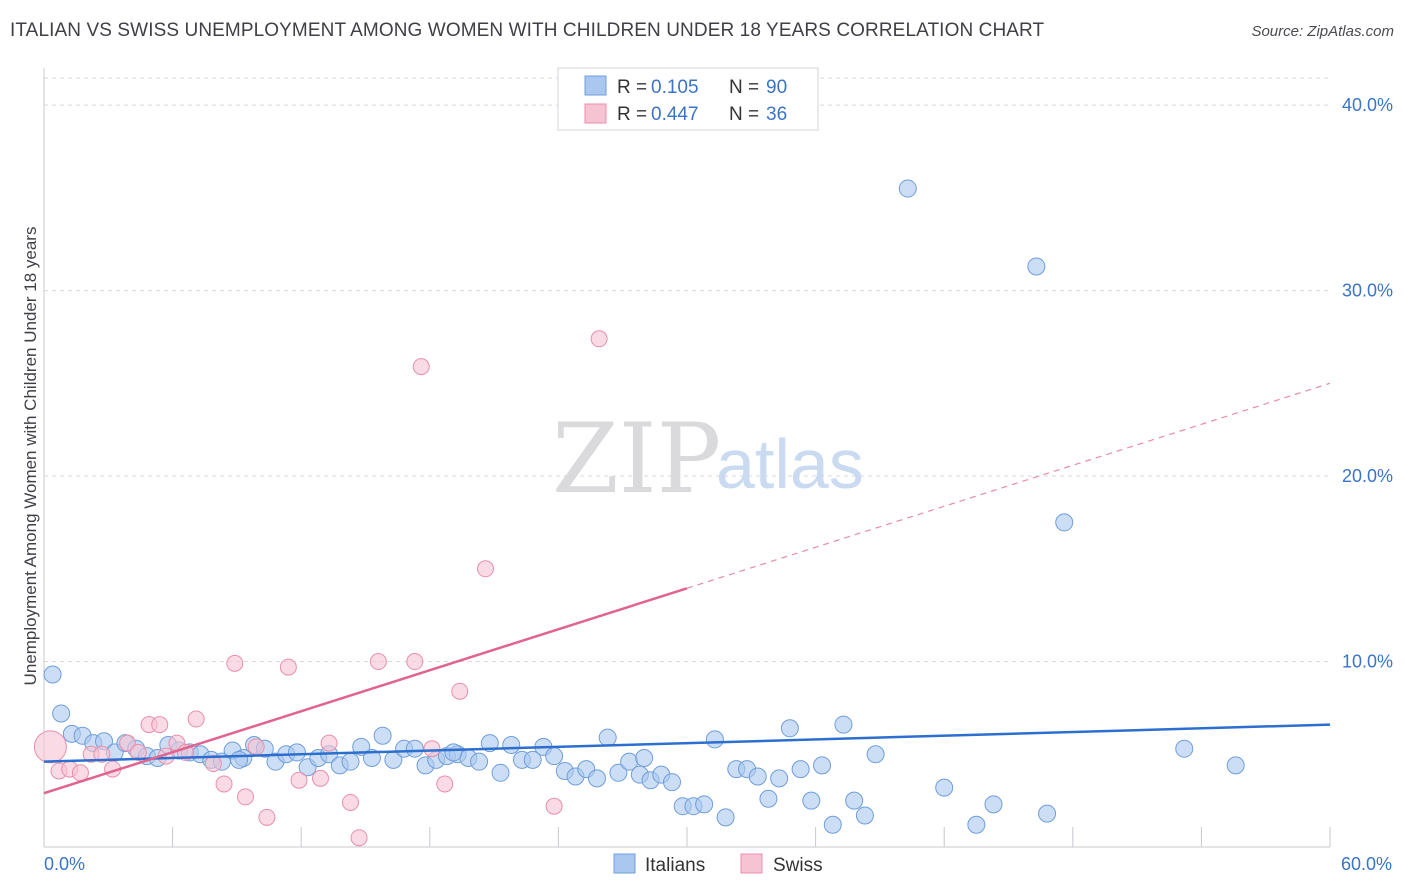 The height and width of the screenshot is (892, 1406). Describe the element at coordinates (64, 864) in the screenshot. I see `x-tick-label: 0.0%` at that location.